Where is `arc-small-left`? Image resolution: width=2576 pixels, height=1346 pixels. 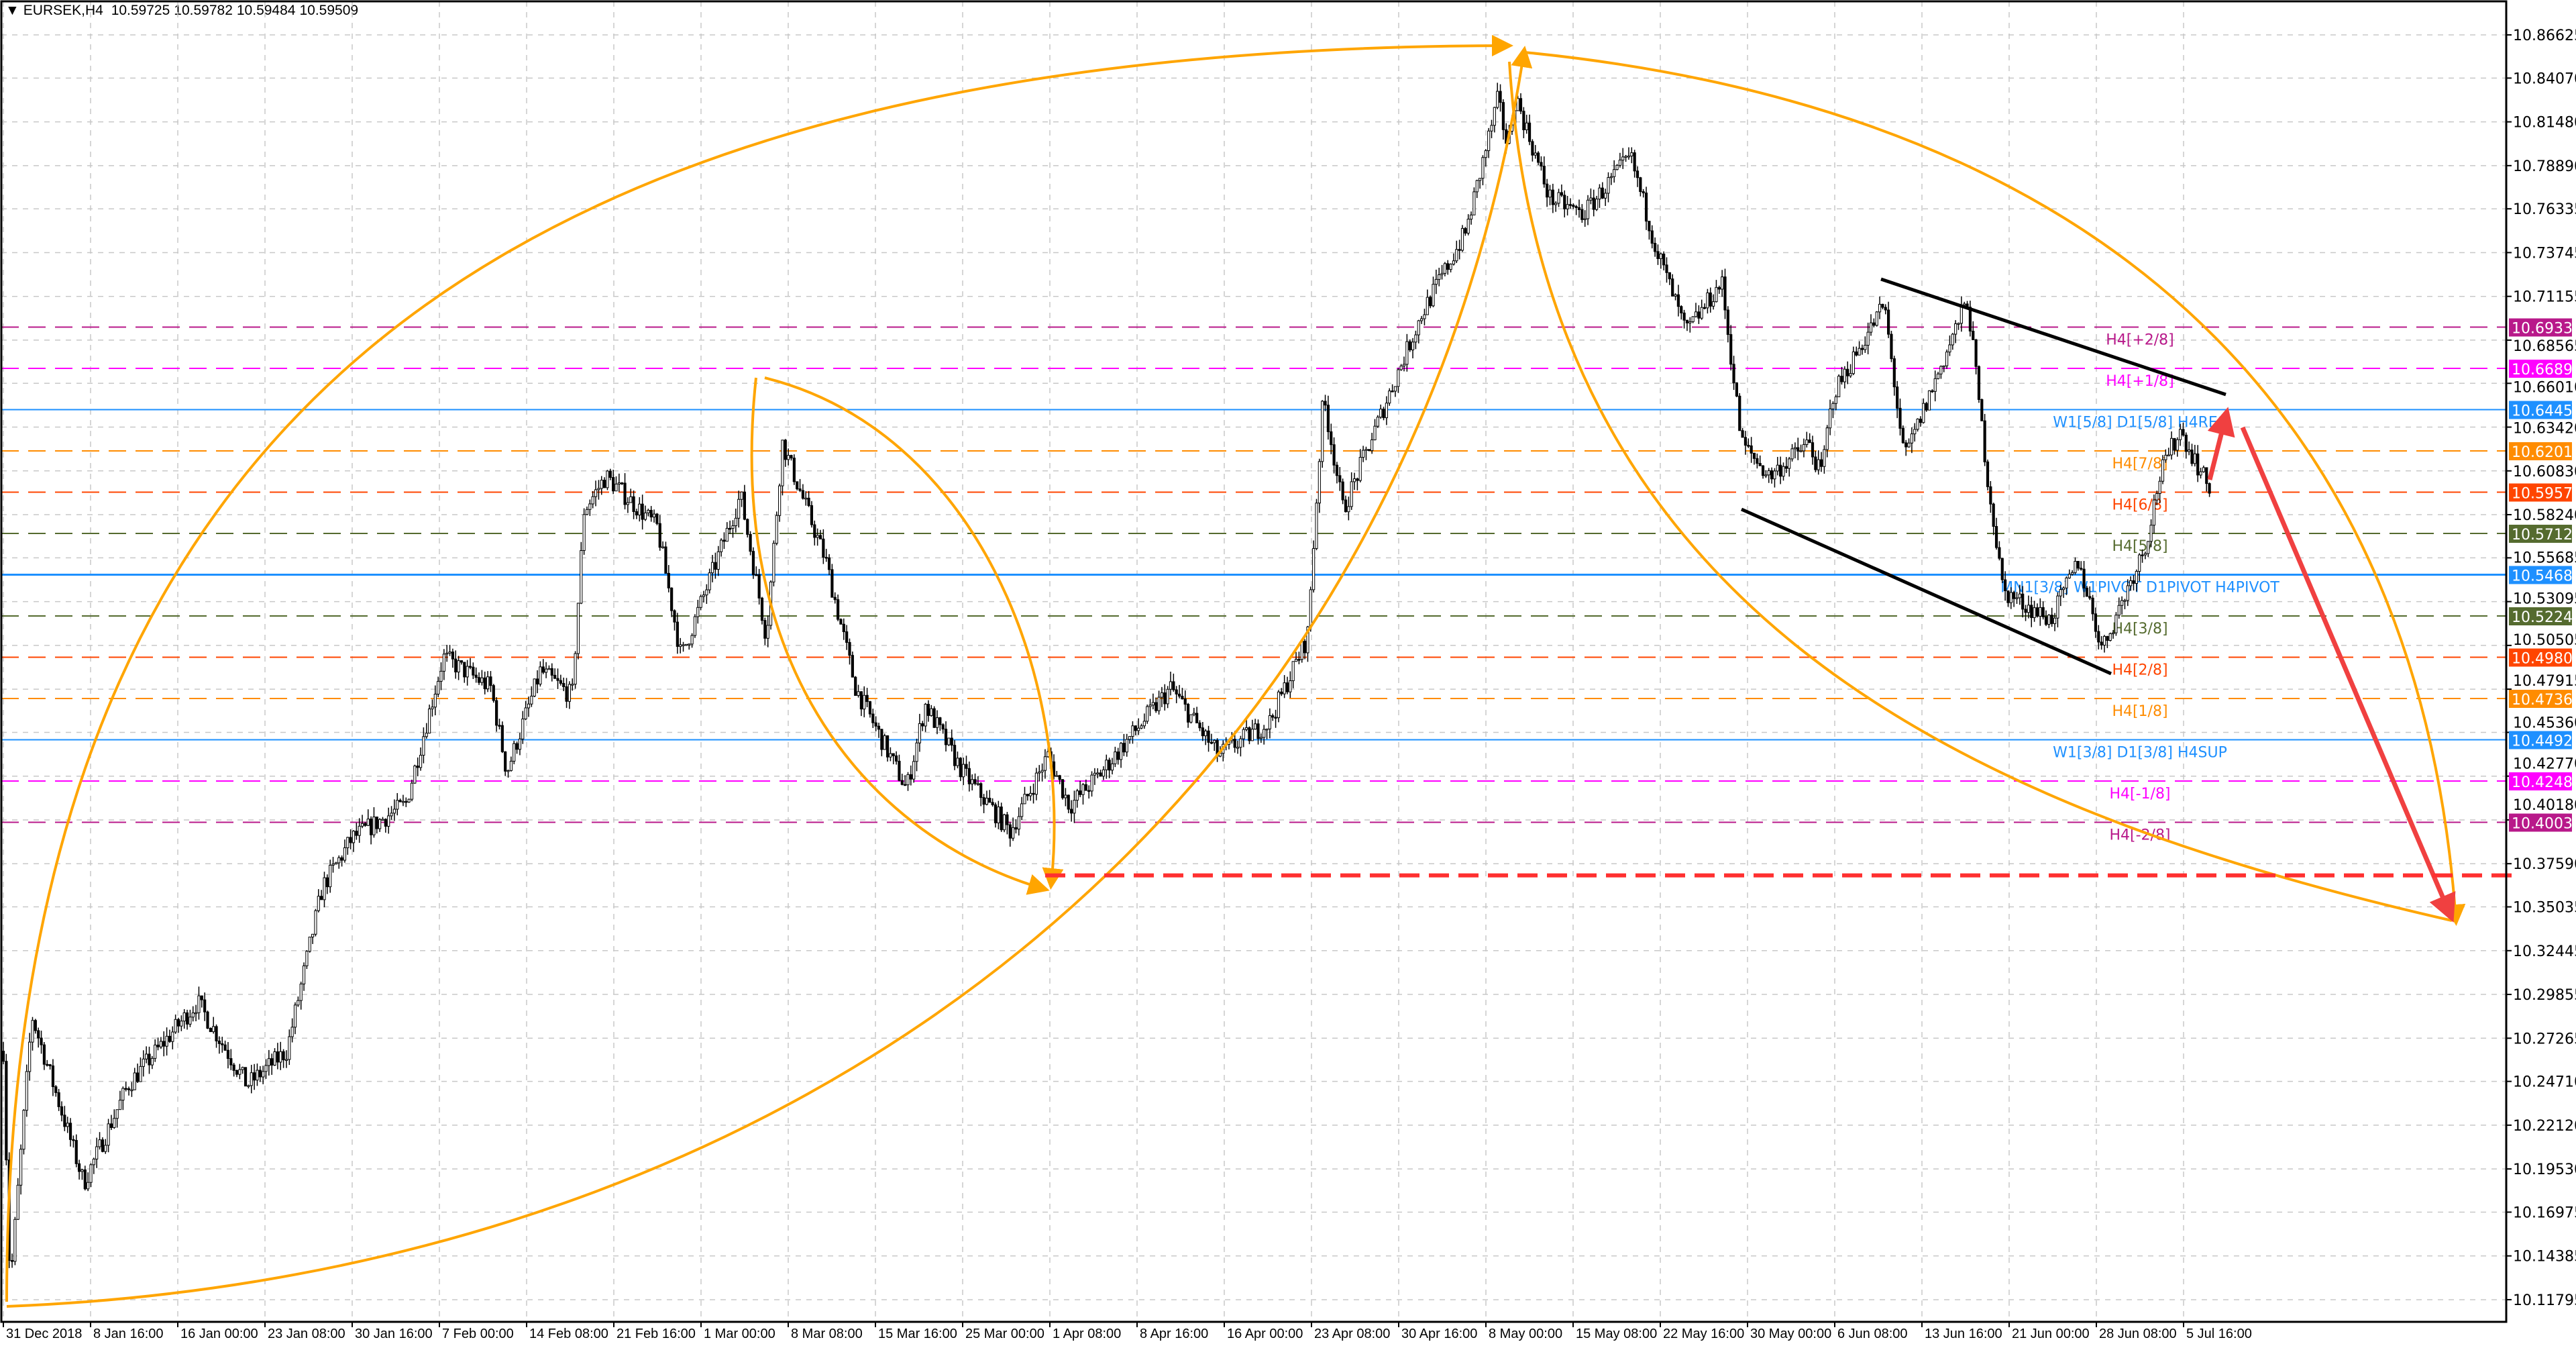
arc-small-left is located at coordinates (900, 636).